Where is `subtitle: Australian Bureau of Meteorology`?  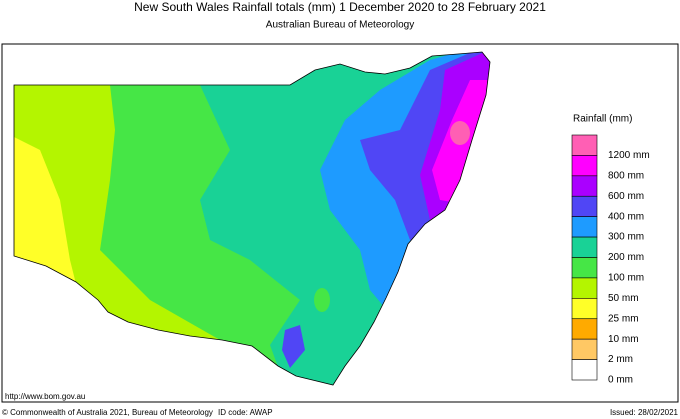 subtitle: Australian Bureau of Meteorology is located at coordinates (340, 25).